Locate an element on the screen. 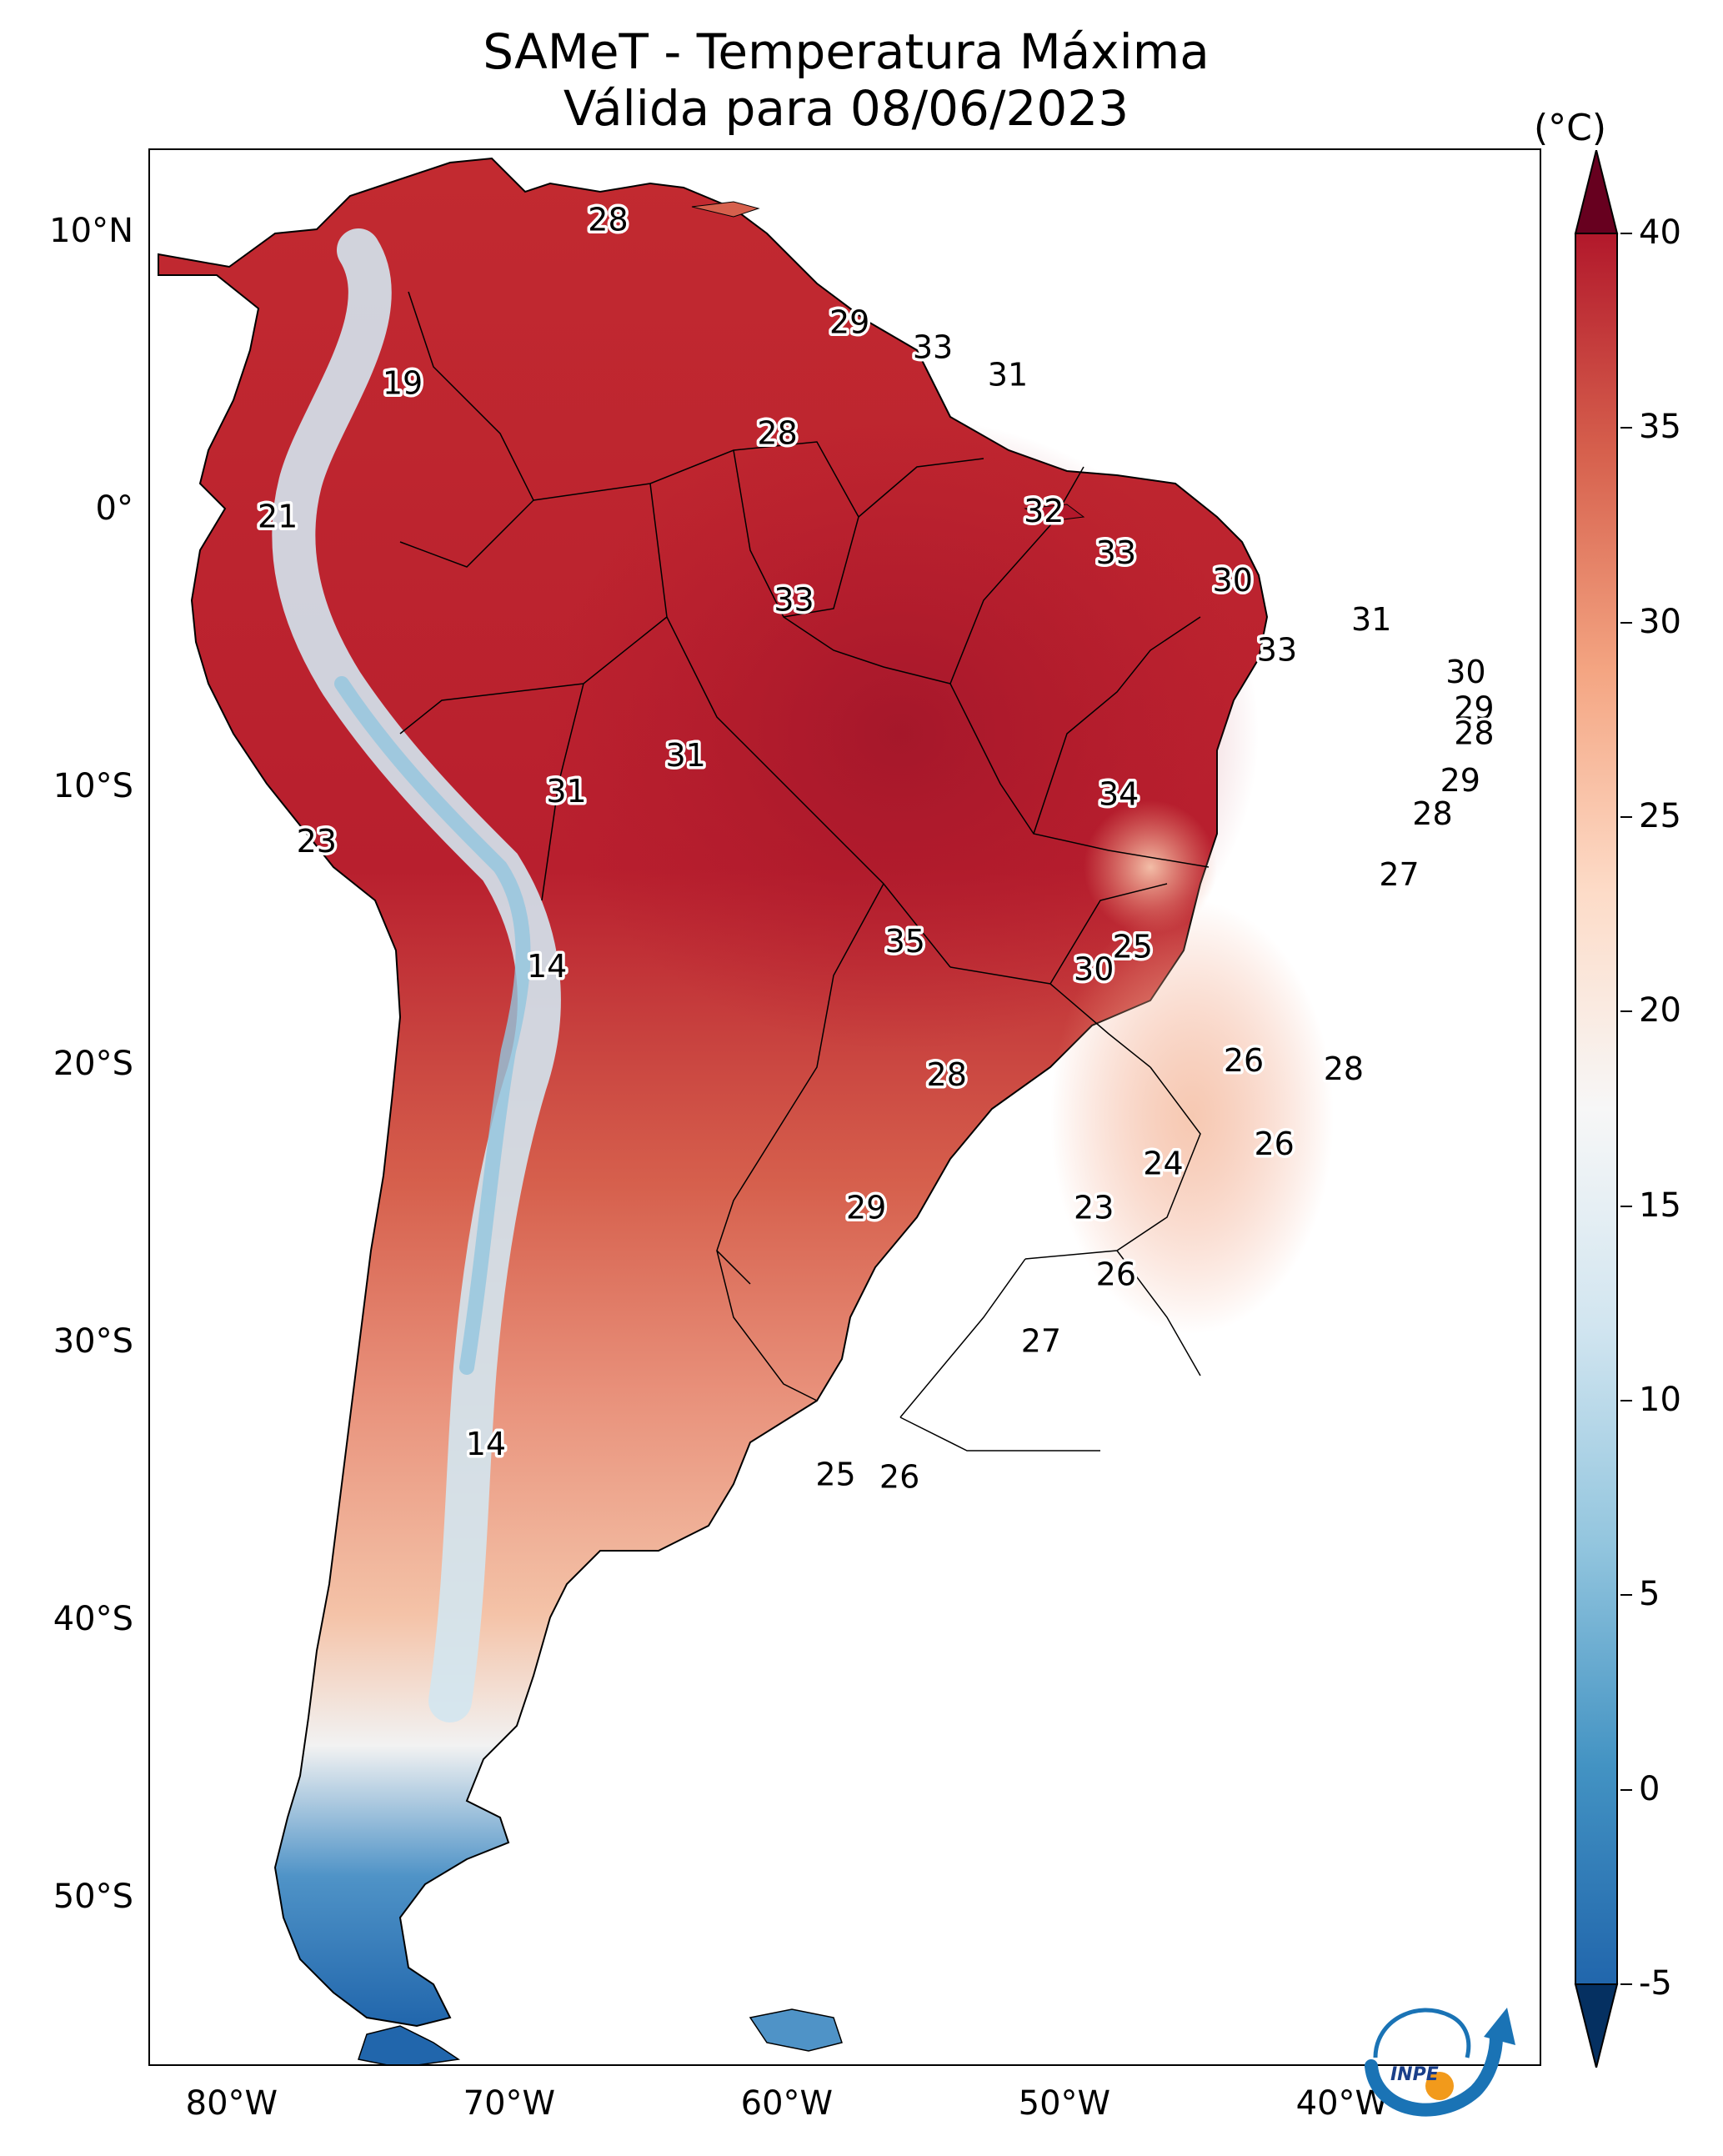  colorbar-max-extend is located at coordinates (1596, 192).